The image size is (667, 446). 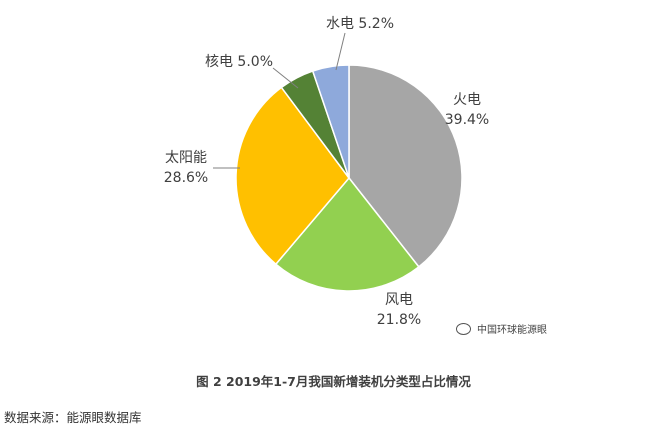 What do you see at coordinates (512, 330) in the screenshot?
I see `watermark-text: 中国环球能源眼` at bounding box center [512, 330].